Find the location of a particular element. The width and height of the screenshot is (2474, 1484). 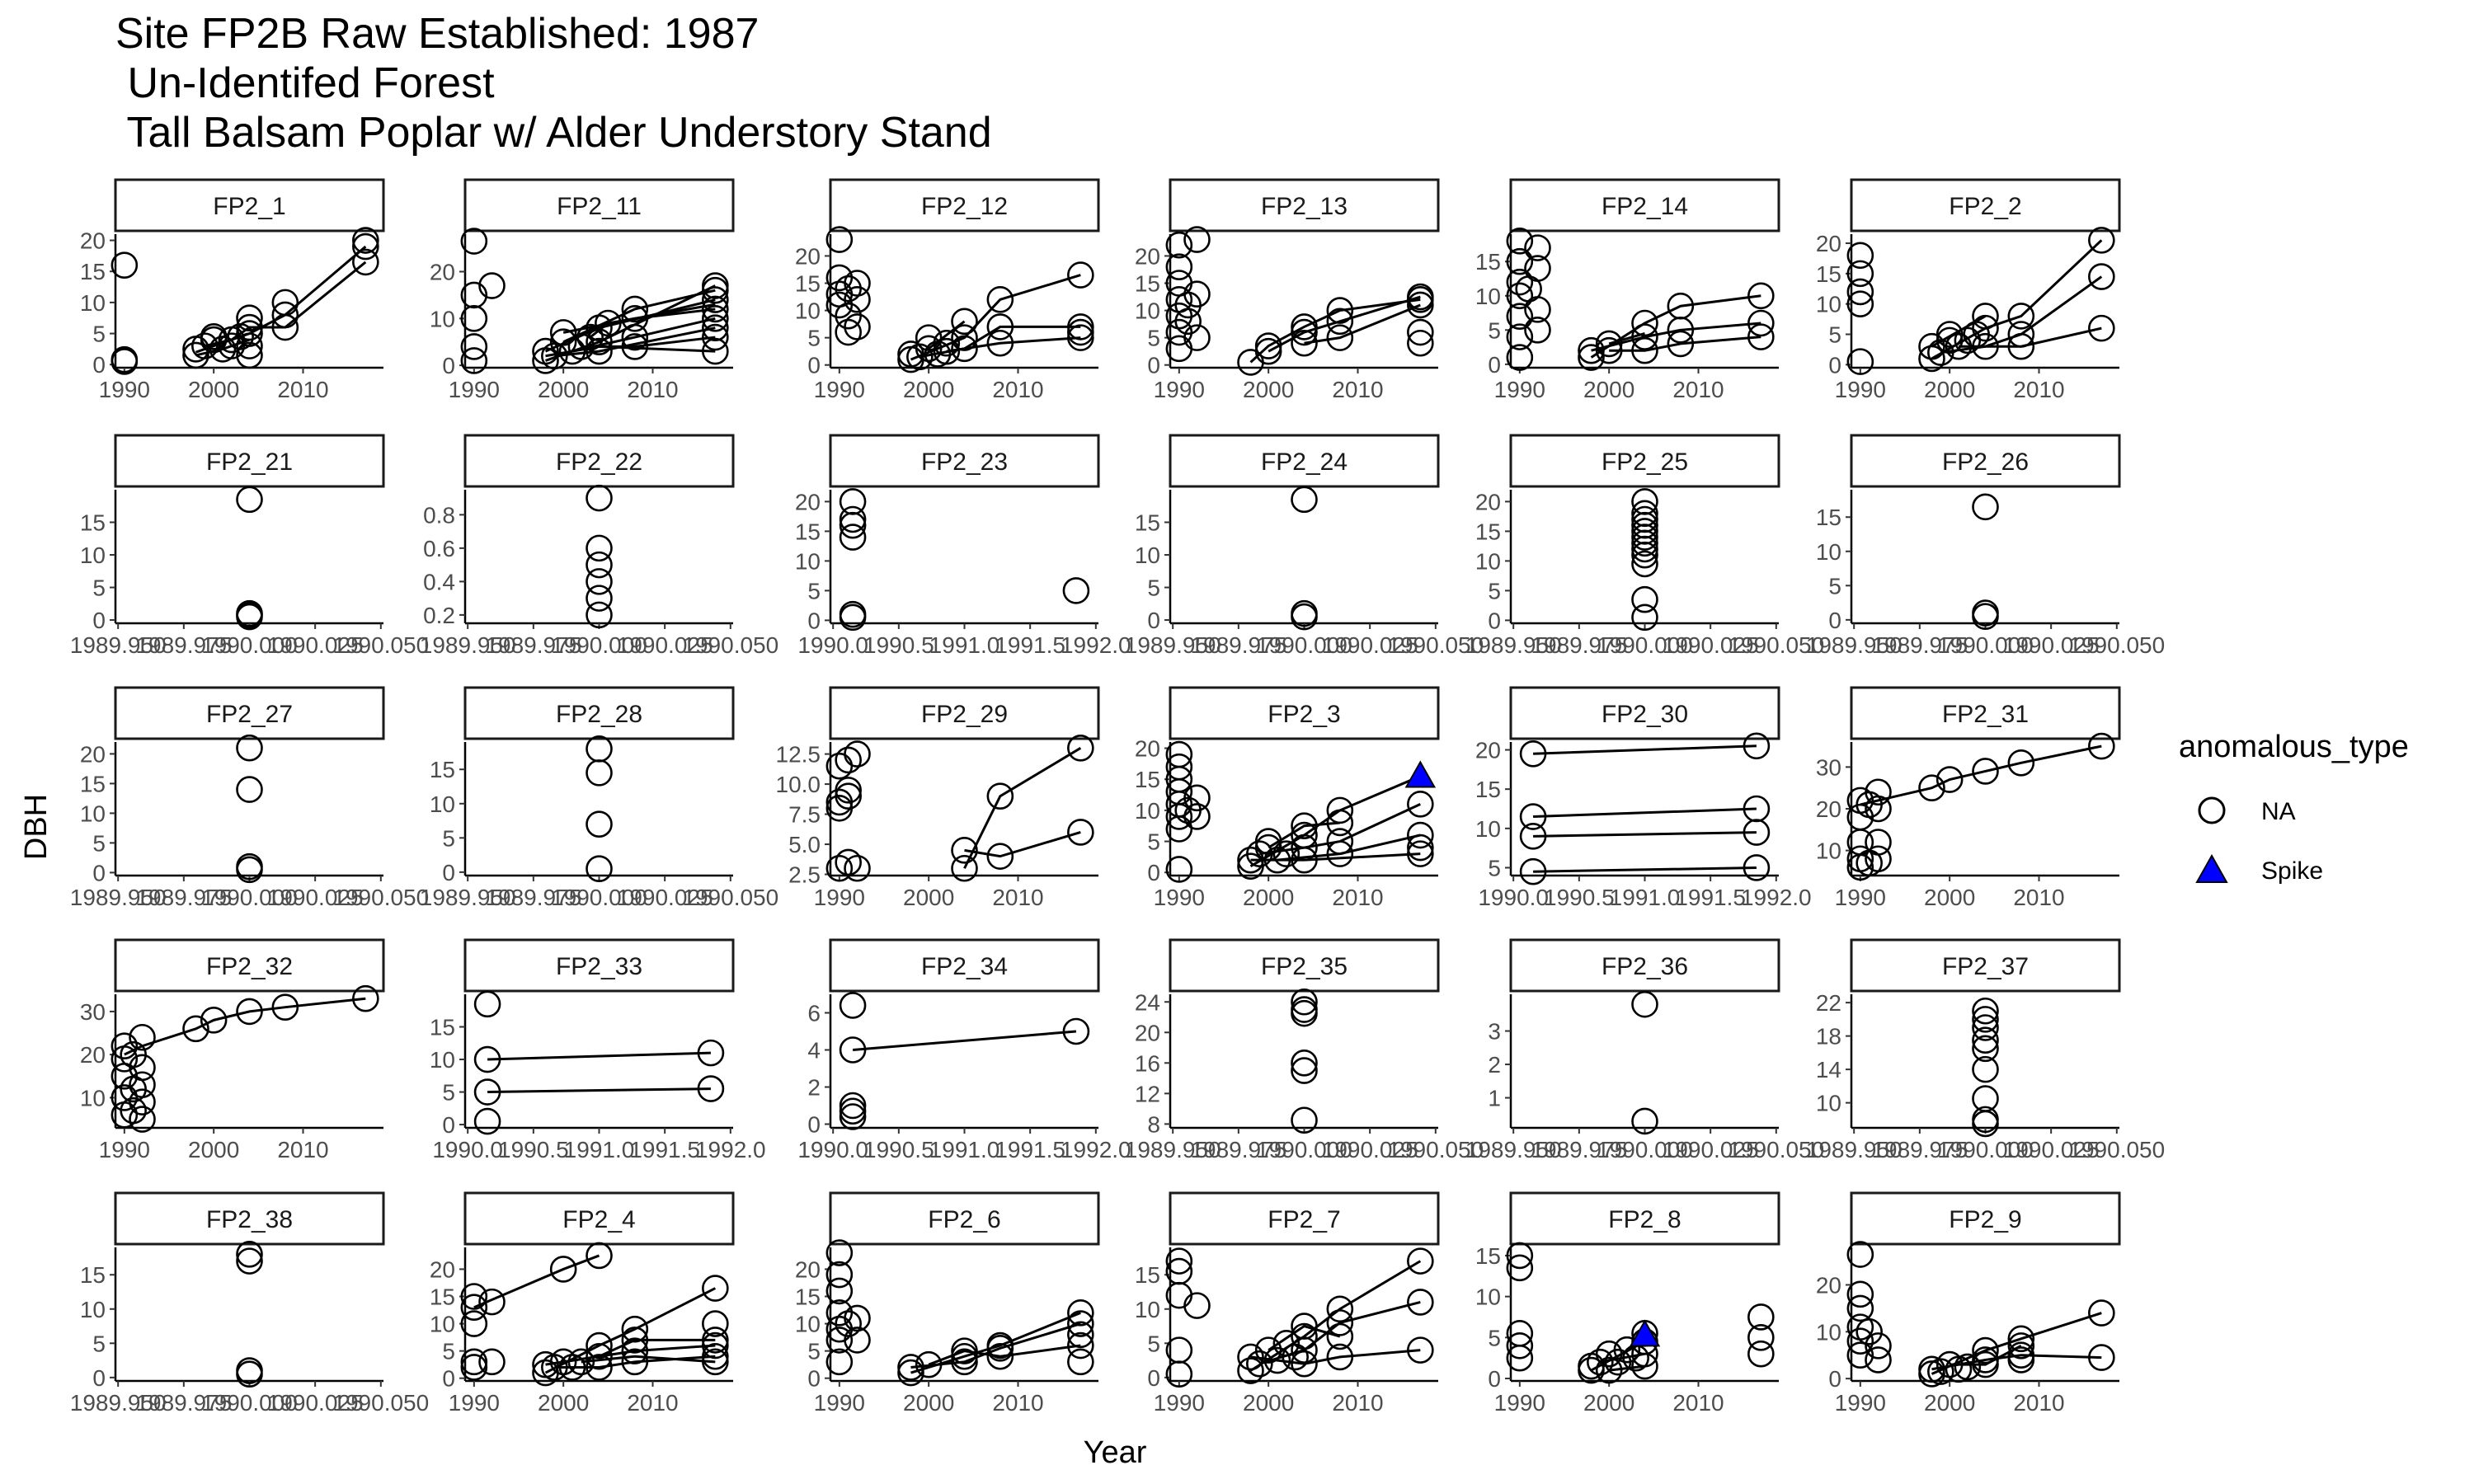

x-tick-label: 2010 is located at coordinates (1017, 897).